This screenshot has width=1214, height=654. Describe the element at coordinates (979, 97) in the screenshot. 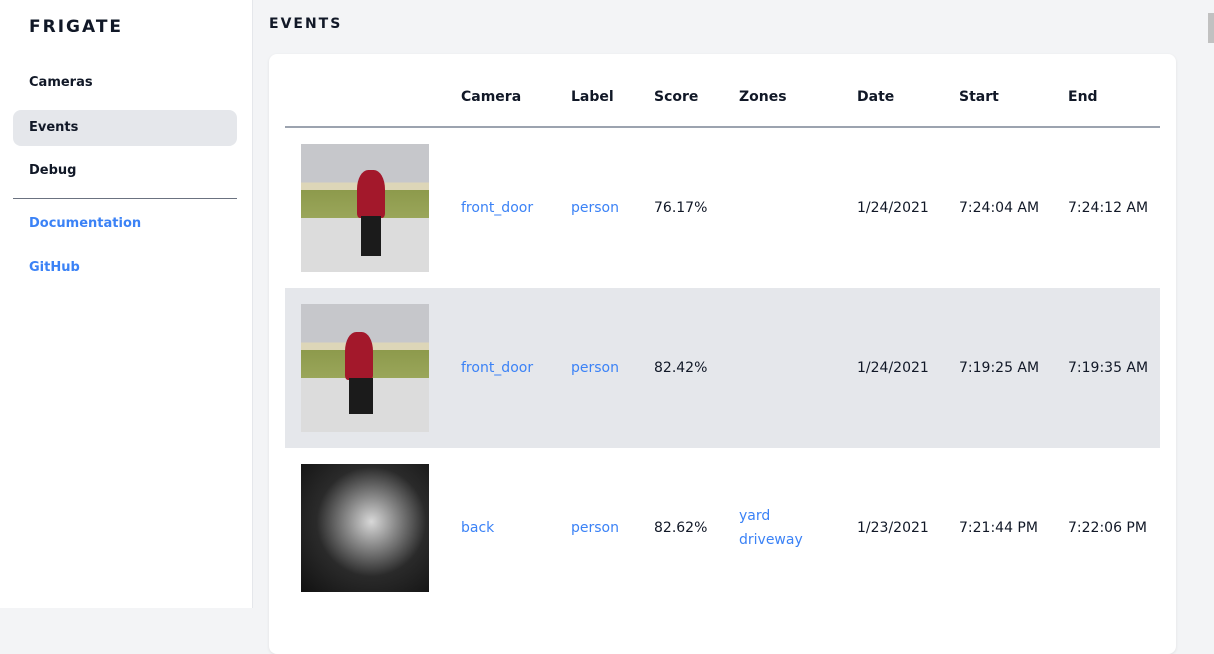

I see `header-start: Start` at that location.